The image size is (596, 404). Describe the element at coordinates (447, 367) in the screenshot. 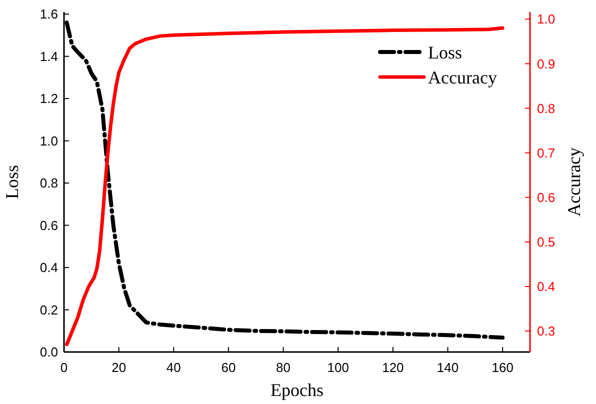

I see `x-tick-label: 140` at that location.